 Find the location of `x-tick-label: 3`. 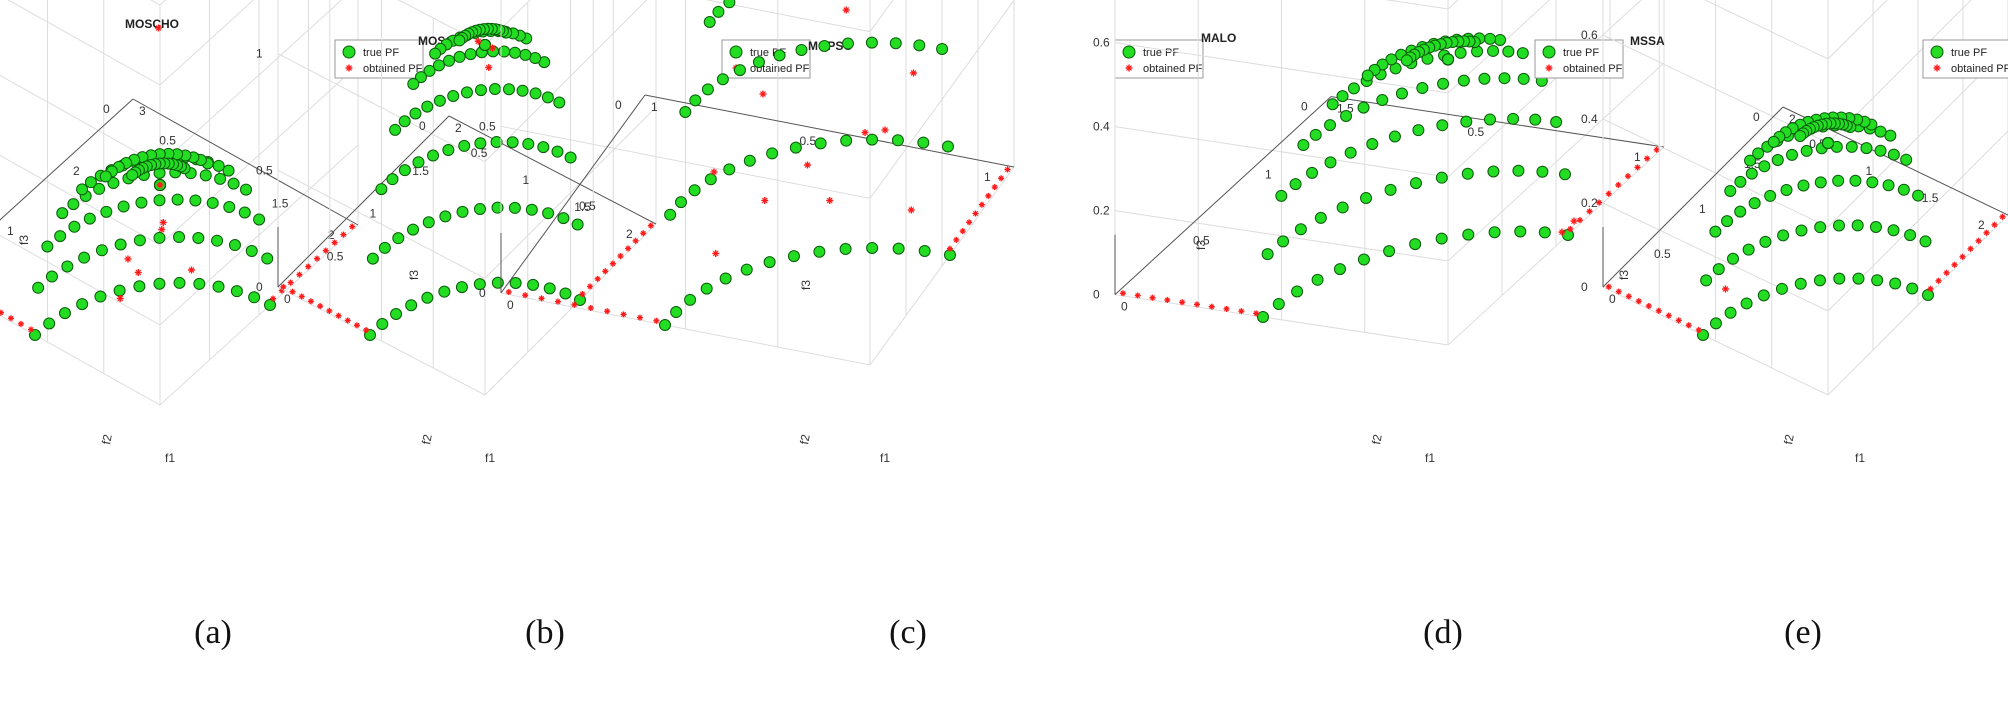

x-tick-label: 3 is located at coordinates (142, 111).